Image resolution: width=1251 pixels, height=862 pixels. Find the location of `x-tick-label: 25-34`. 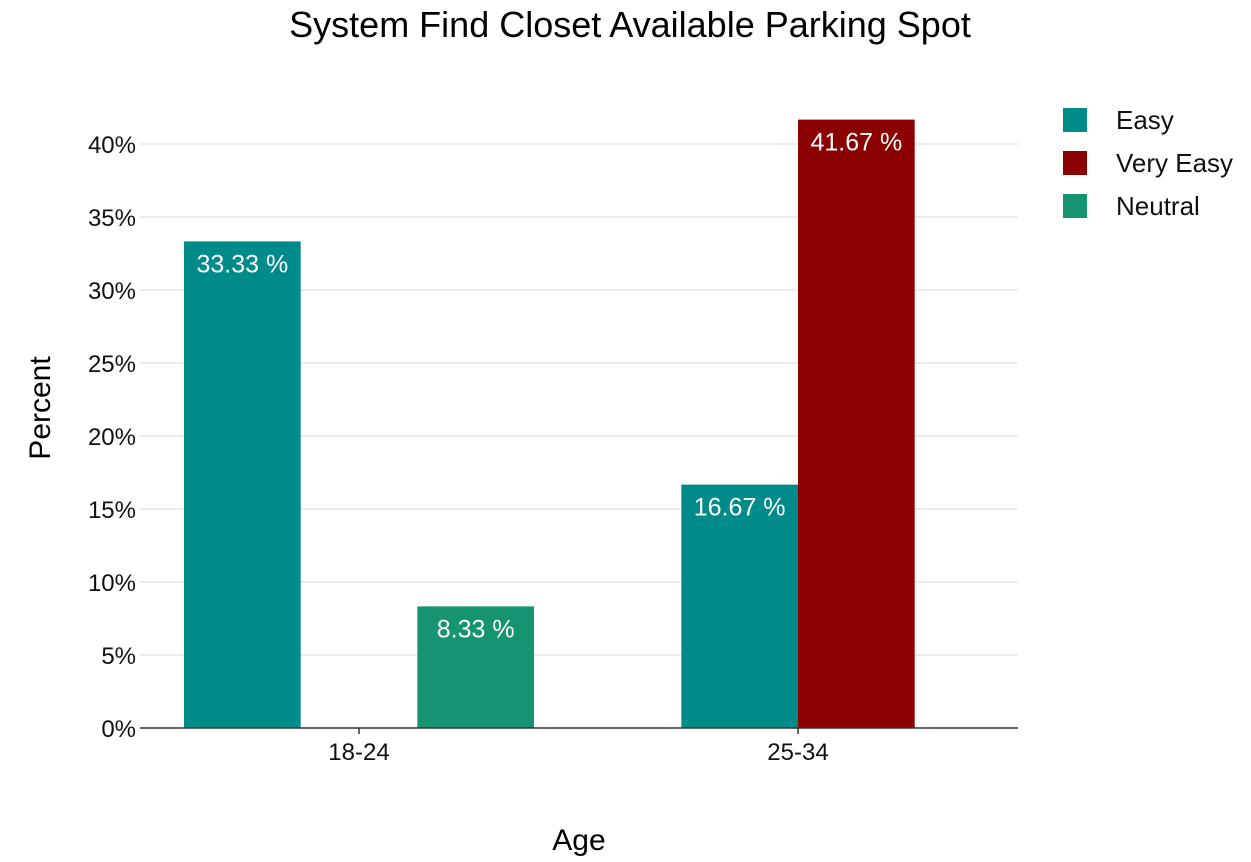

x-tick-label: 25-34 is located at coordinates (797, 752).